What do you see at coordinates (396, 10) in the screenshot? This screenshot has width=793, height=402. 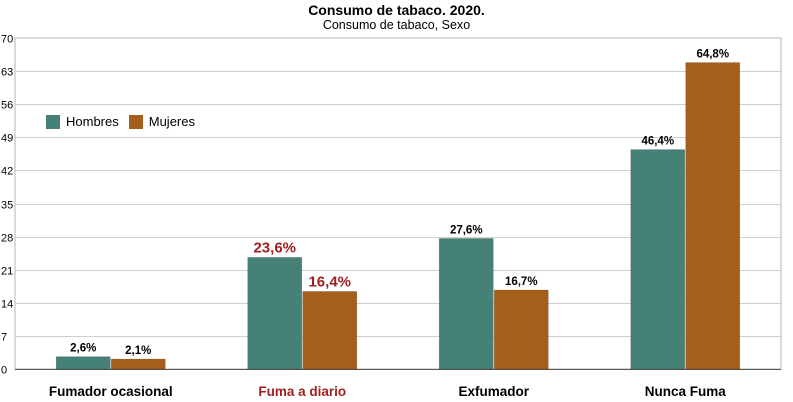 I see `chart-title: Consumo de tabaco. 2020.` at bounding box center [396, 10].